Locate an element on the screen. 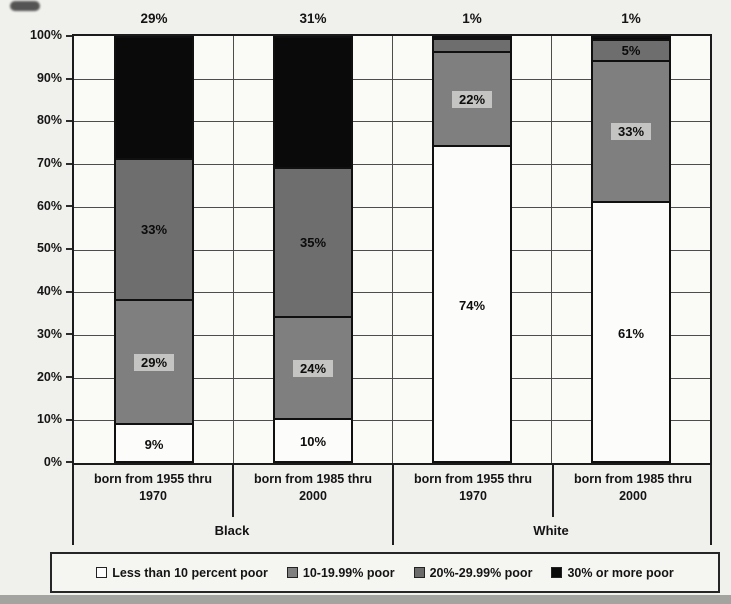 The height and width of the screenshot is (604, 731). legend-swatch-less-10-icon is located at coordinates (102, 572).